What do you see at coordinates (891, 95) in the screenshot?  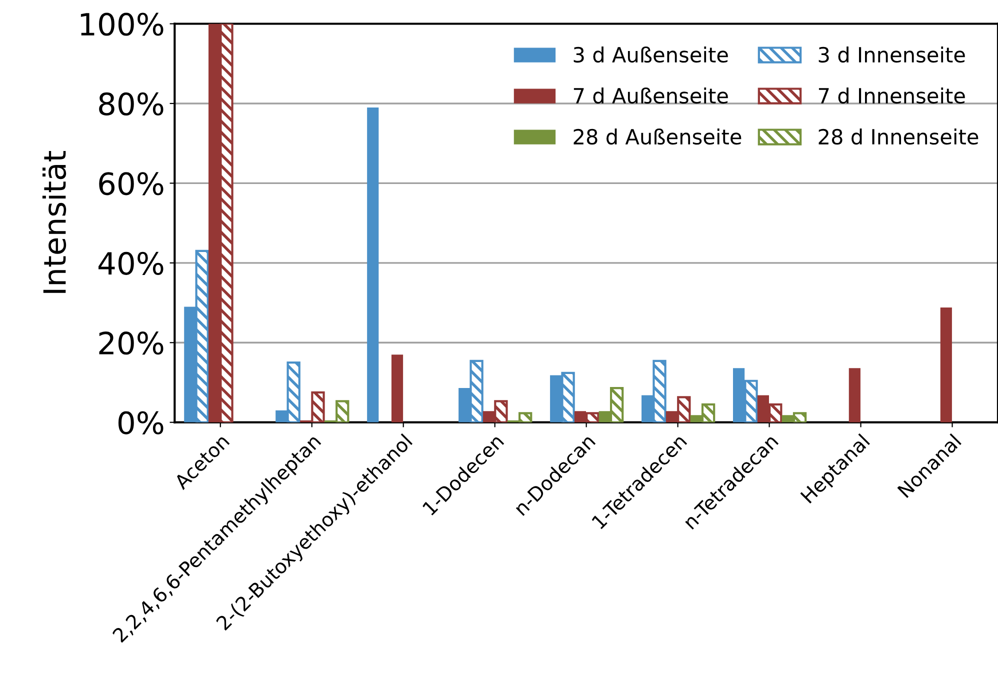 I see `legend-label: 7 d Innenseite` at bounding box center [891, 95].